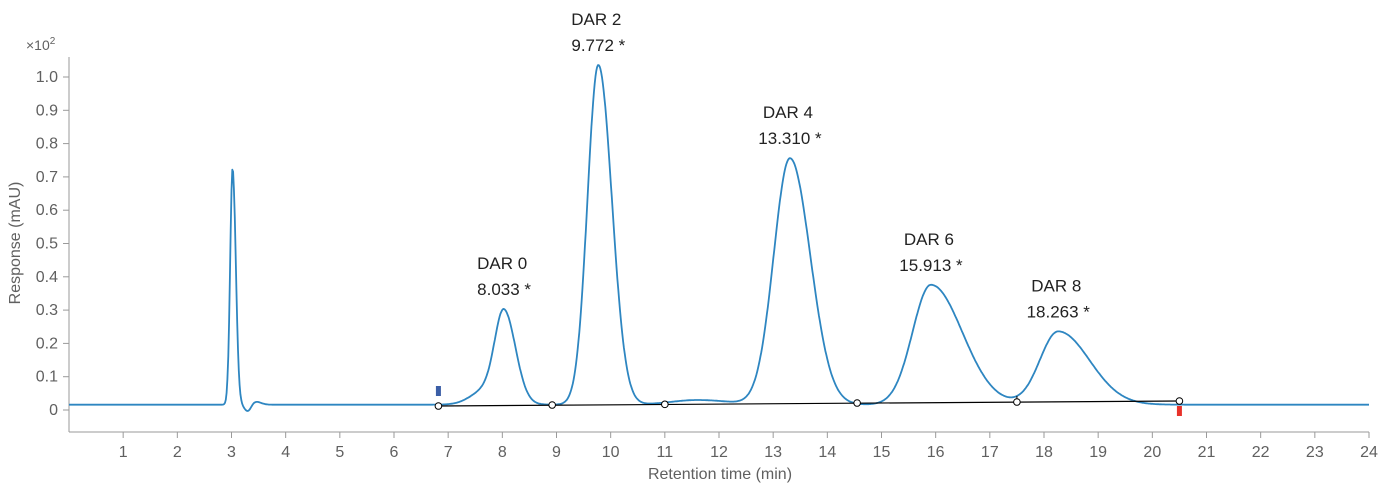  What do you see at coordinates (177, 452) in the screenshot?
I see `x-tick-label: 2` at bounding box center [177, 452].